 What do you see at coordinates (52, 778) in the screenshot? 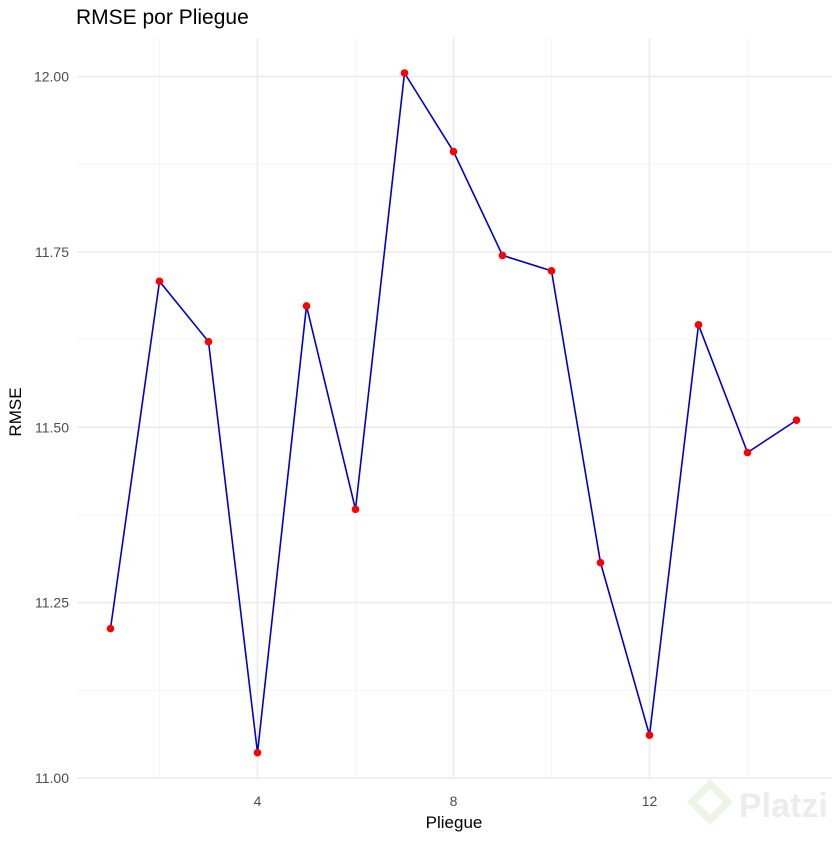
I see `y-tick-label: 11.00` at bounding box center [52, 778].